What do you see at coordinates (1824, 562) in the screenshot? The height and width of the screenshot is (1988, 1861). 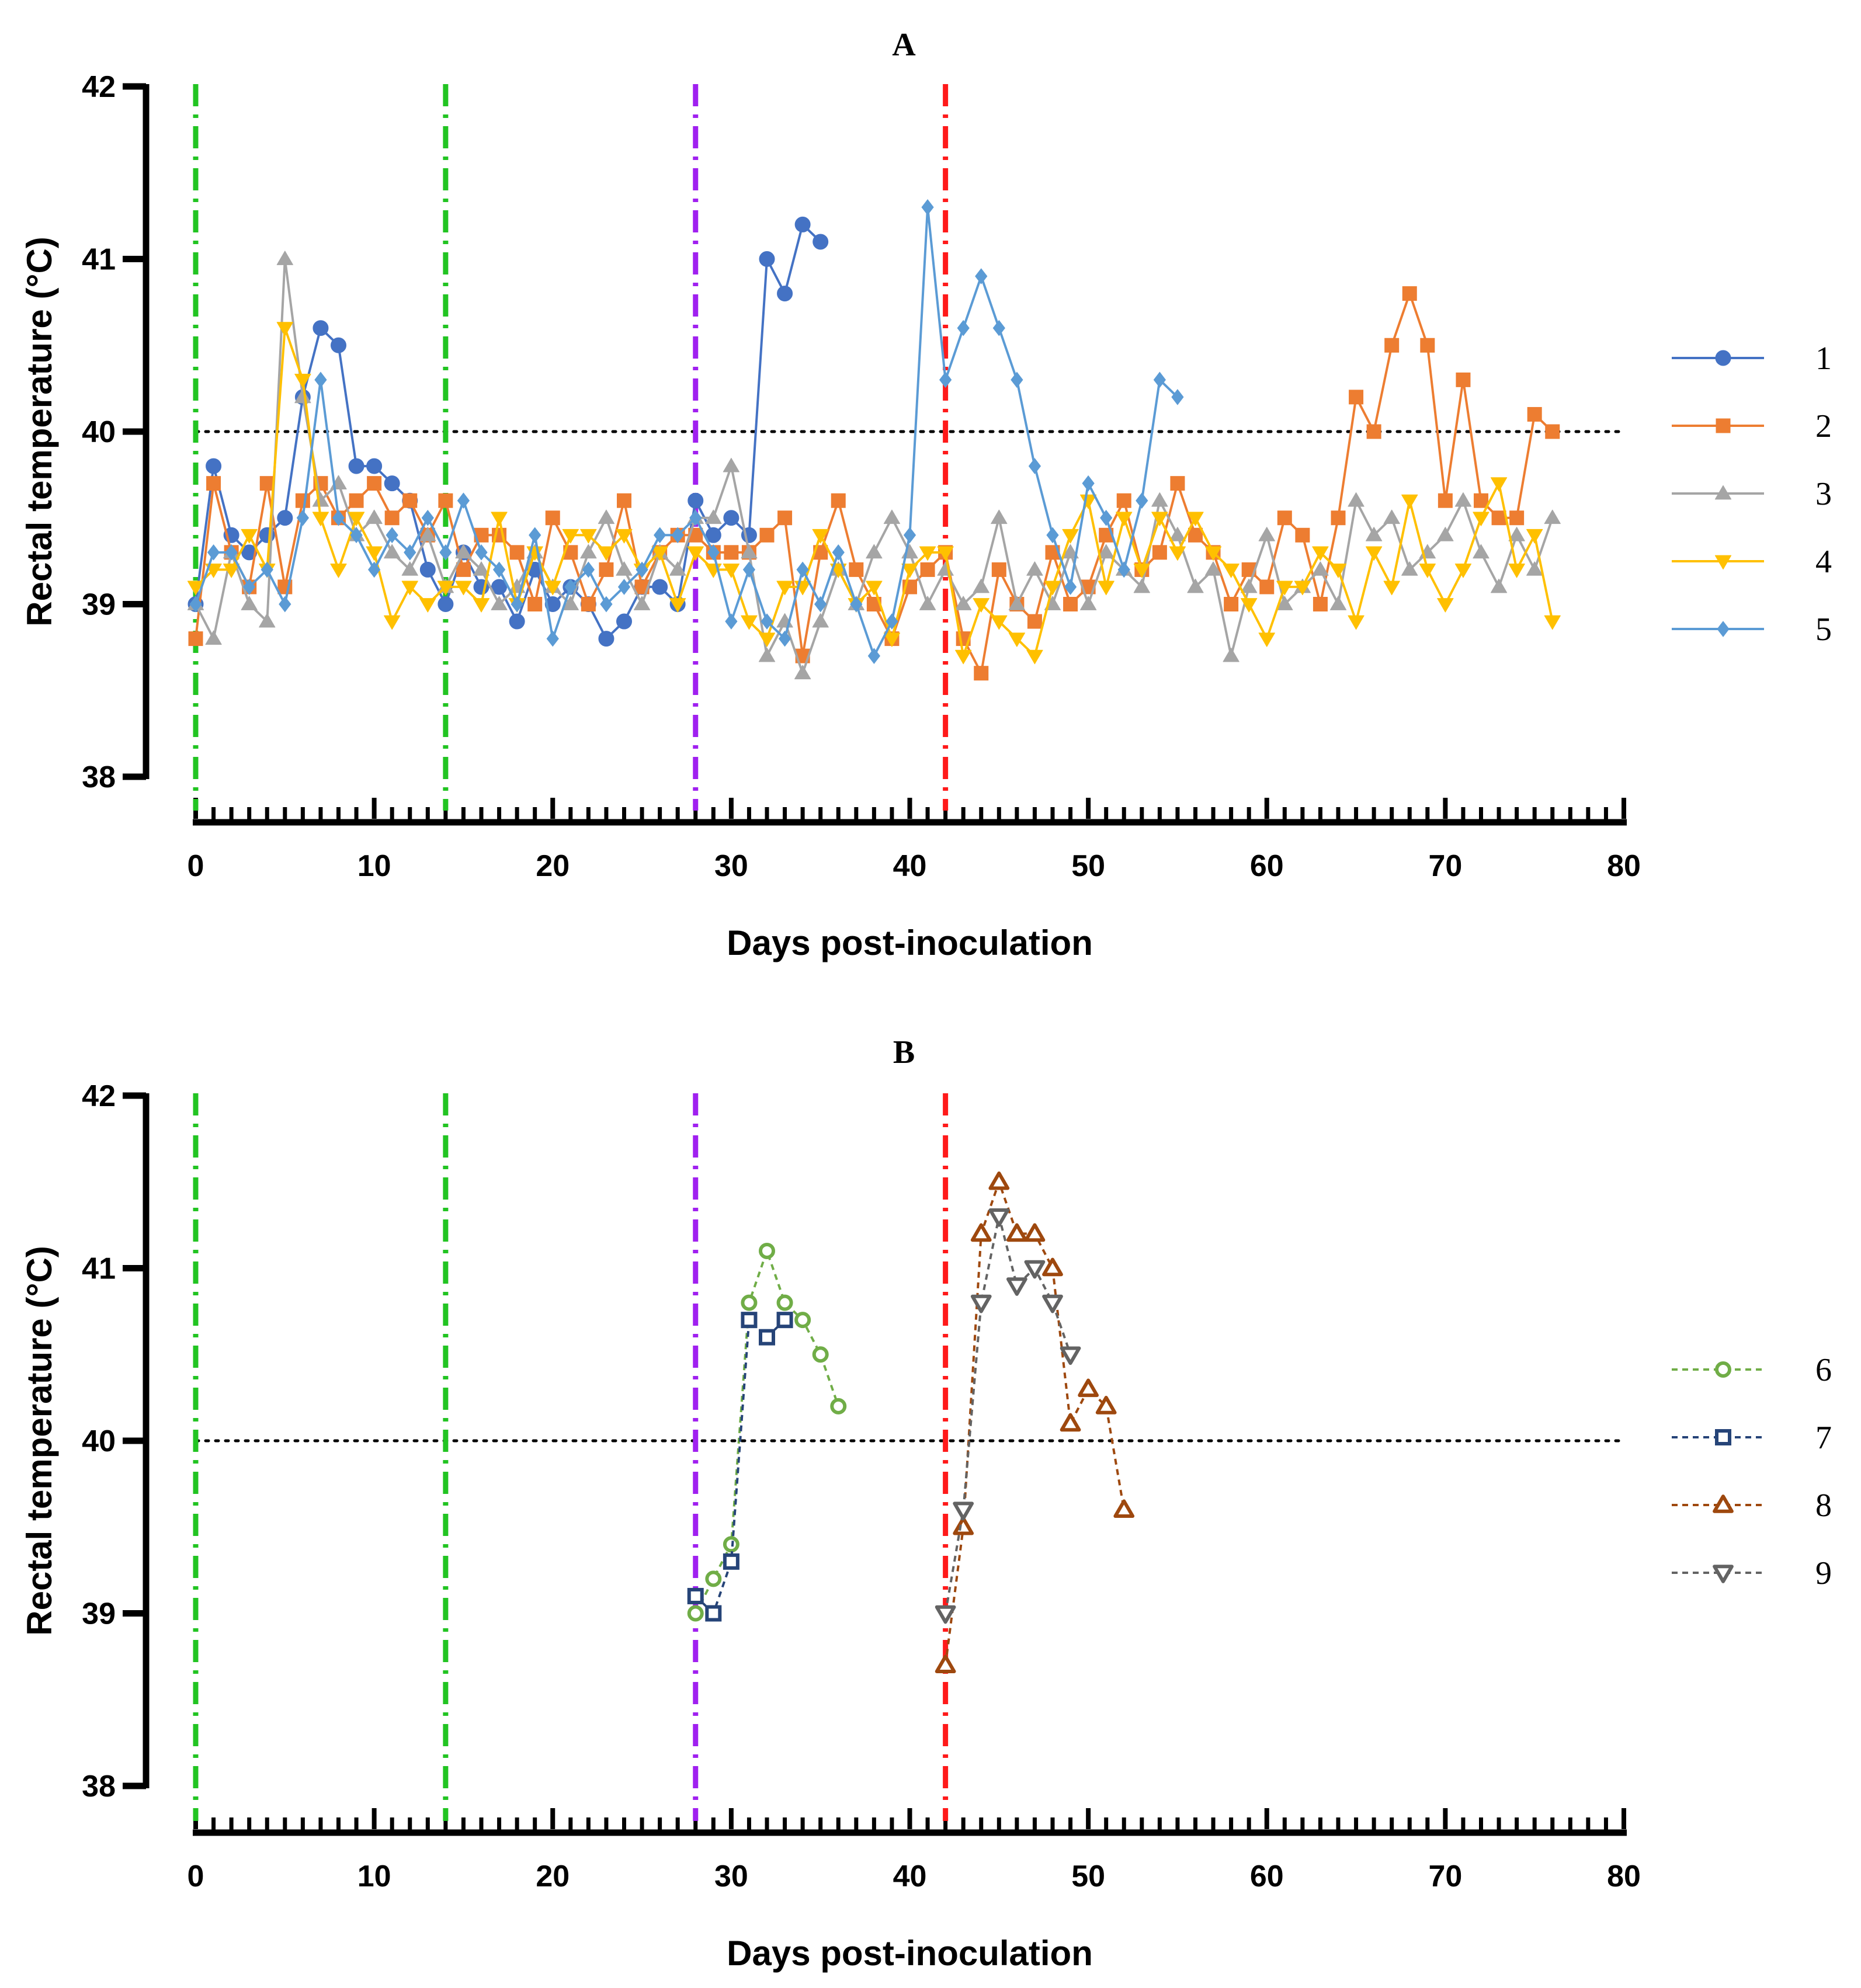 I see `legend-label: 4` at bounding box center [1824, 562].